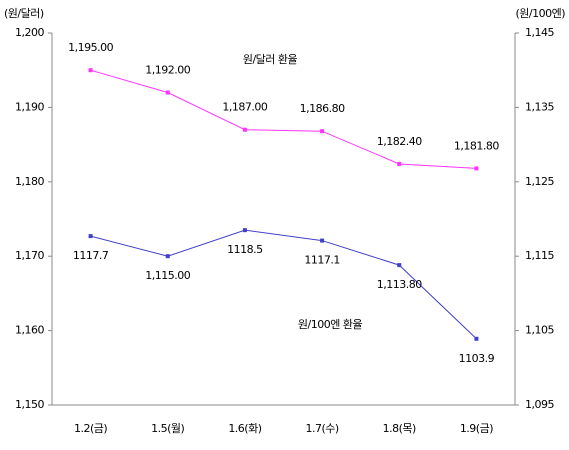 The width and height of the screenshot is (569, 450). Describe the element at coordinates (29, 255) in the screenshot. I see `y-tick-label: 1,170` at that location.